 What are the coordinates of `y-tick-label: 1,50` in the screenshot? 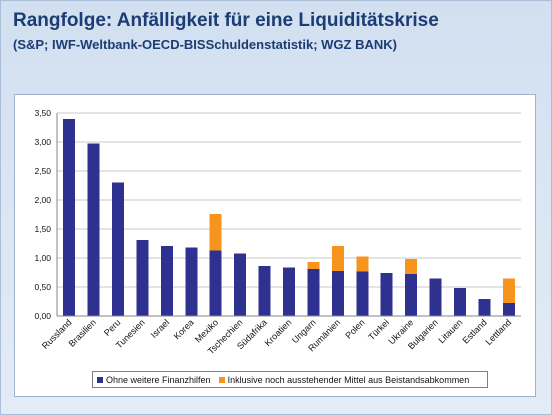 It's located at (42, 229).